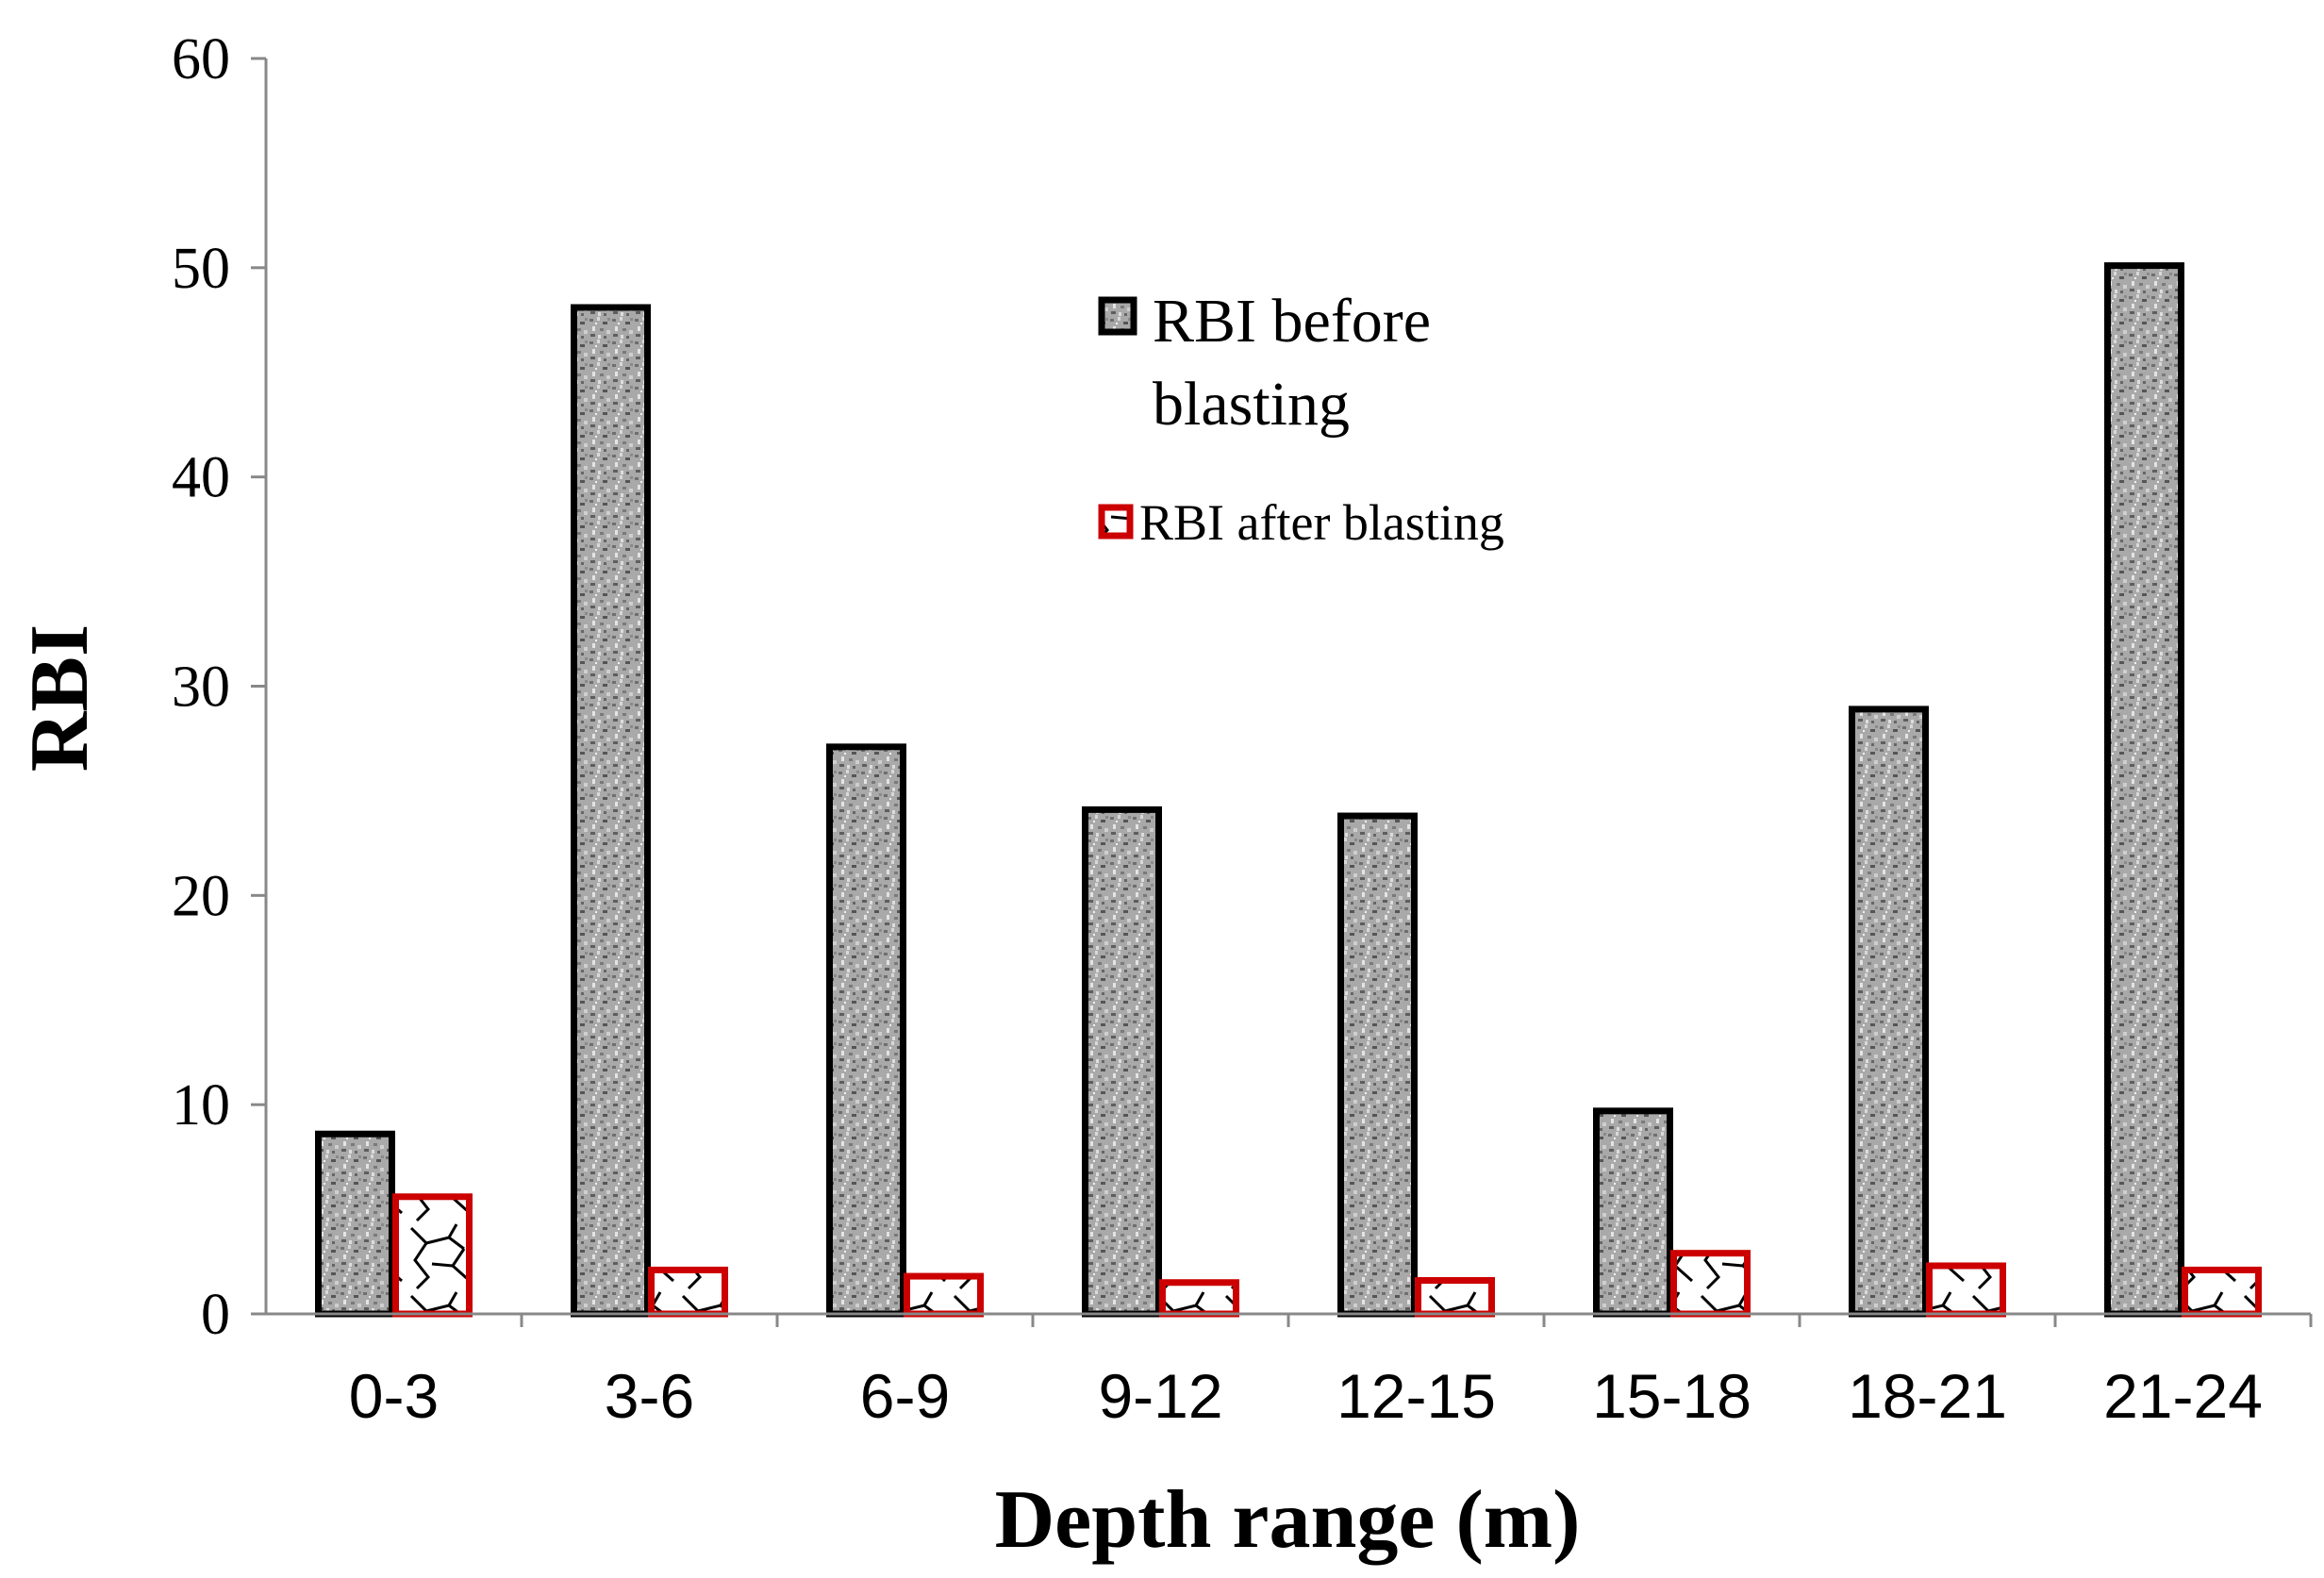 The image size is (2324, 1578). What do you see at coordinates (1160, 1396) in the screenshot?
I see `x-tick-label-9-12: 9-12` at bounding box center [1160, 1396].